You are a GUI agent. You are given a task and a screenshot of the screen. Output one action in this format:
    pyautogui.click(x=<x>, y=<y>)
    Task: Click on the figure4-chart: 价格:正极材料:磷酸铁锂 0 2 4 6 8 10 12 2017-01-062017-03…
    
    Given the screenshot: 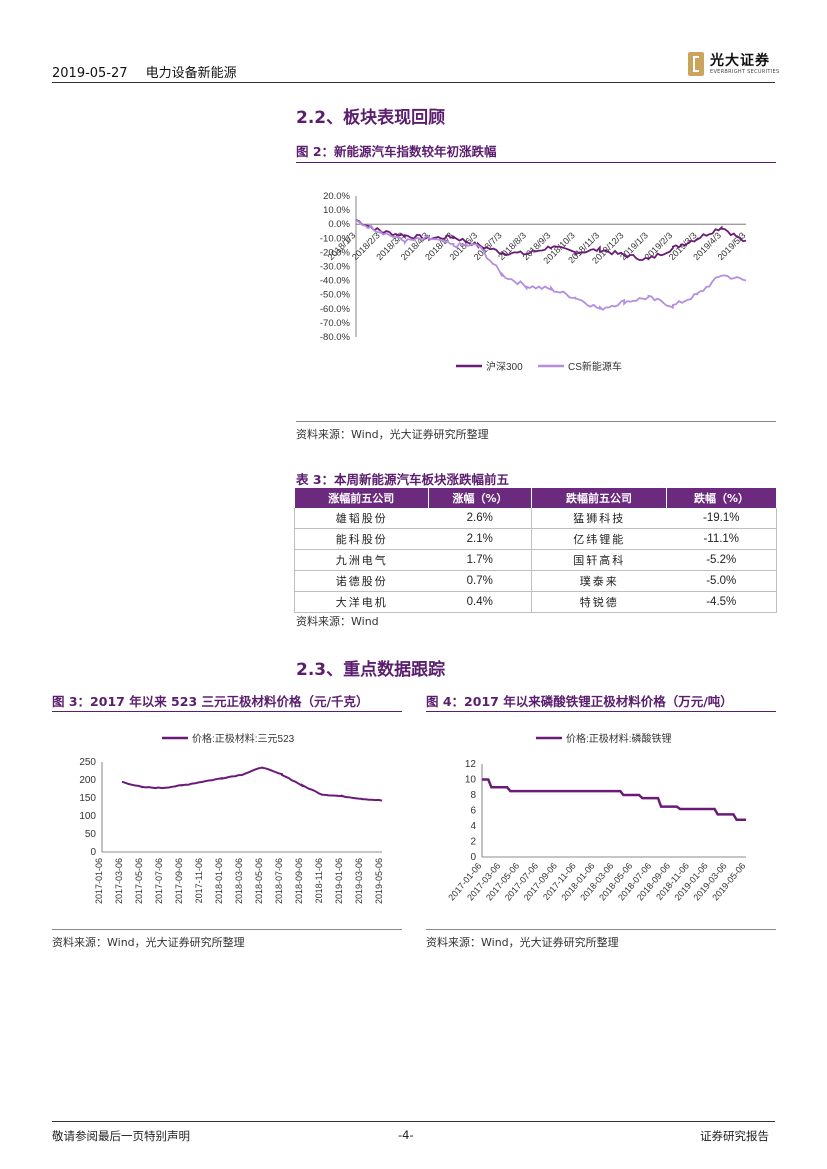 What is the action you would take?
    pyautogui.click(x=596, y=817)
    